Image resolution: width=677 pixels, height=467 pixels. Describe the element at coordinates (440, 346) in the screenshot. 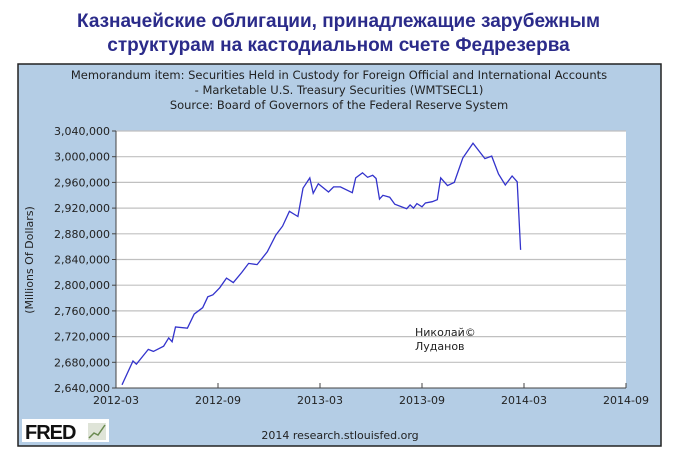

I see `annotation-line-2: Луданов` at that location.